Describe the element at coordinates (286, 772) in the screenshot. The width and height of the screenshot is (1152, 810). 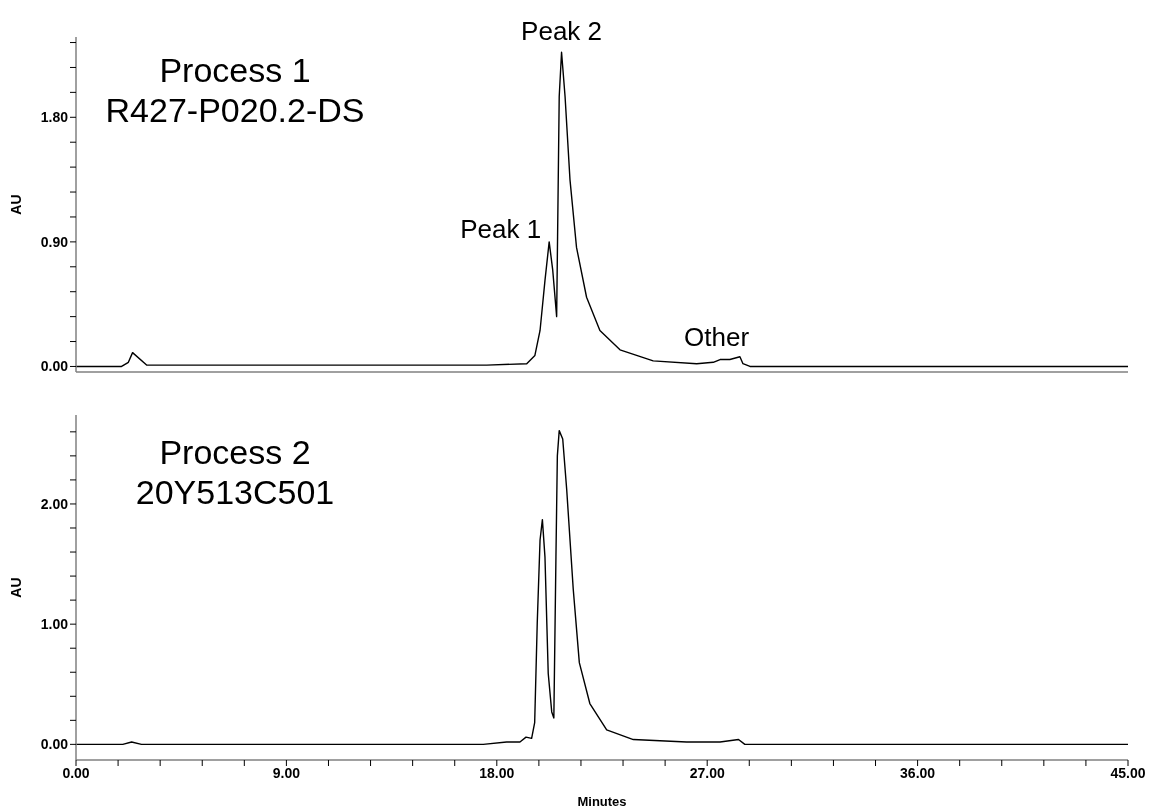
I see `x-tick-label: 9.00` at that location.